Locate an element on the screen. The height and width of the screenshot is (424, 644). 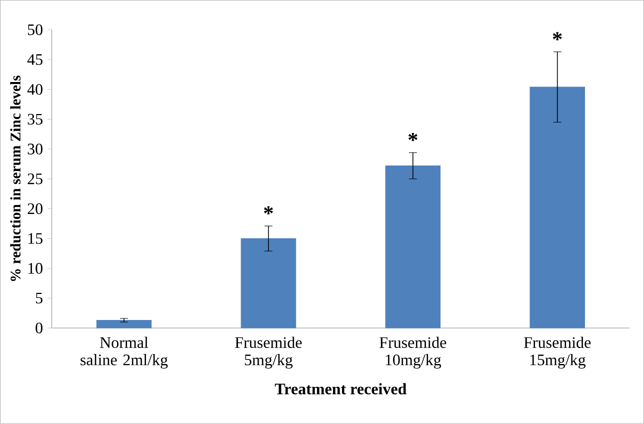
y-tick-label: 20 is located at coordinates (35, 208).